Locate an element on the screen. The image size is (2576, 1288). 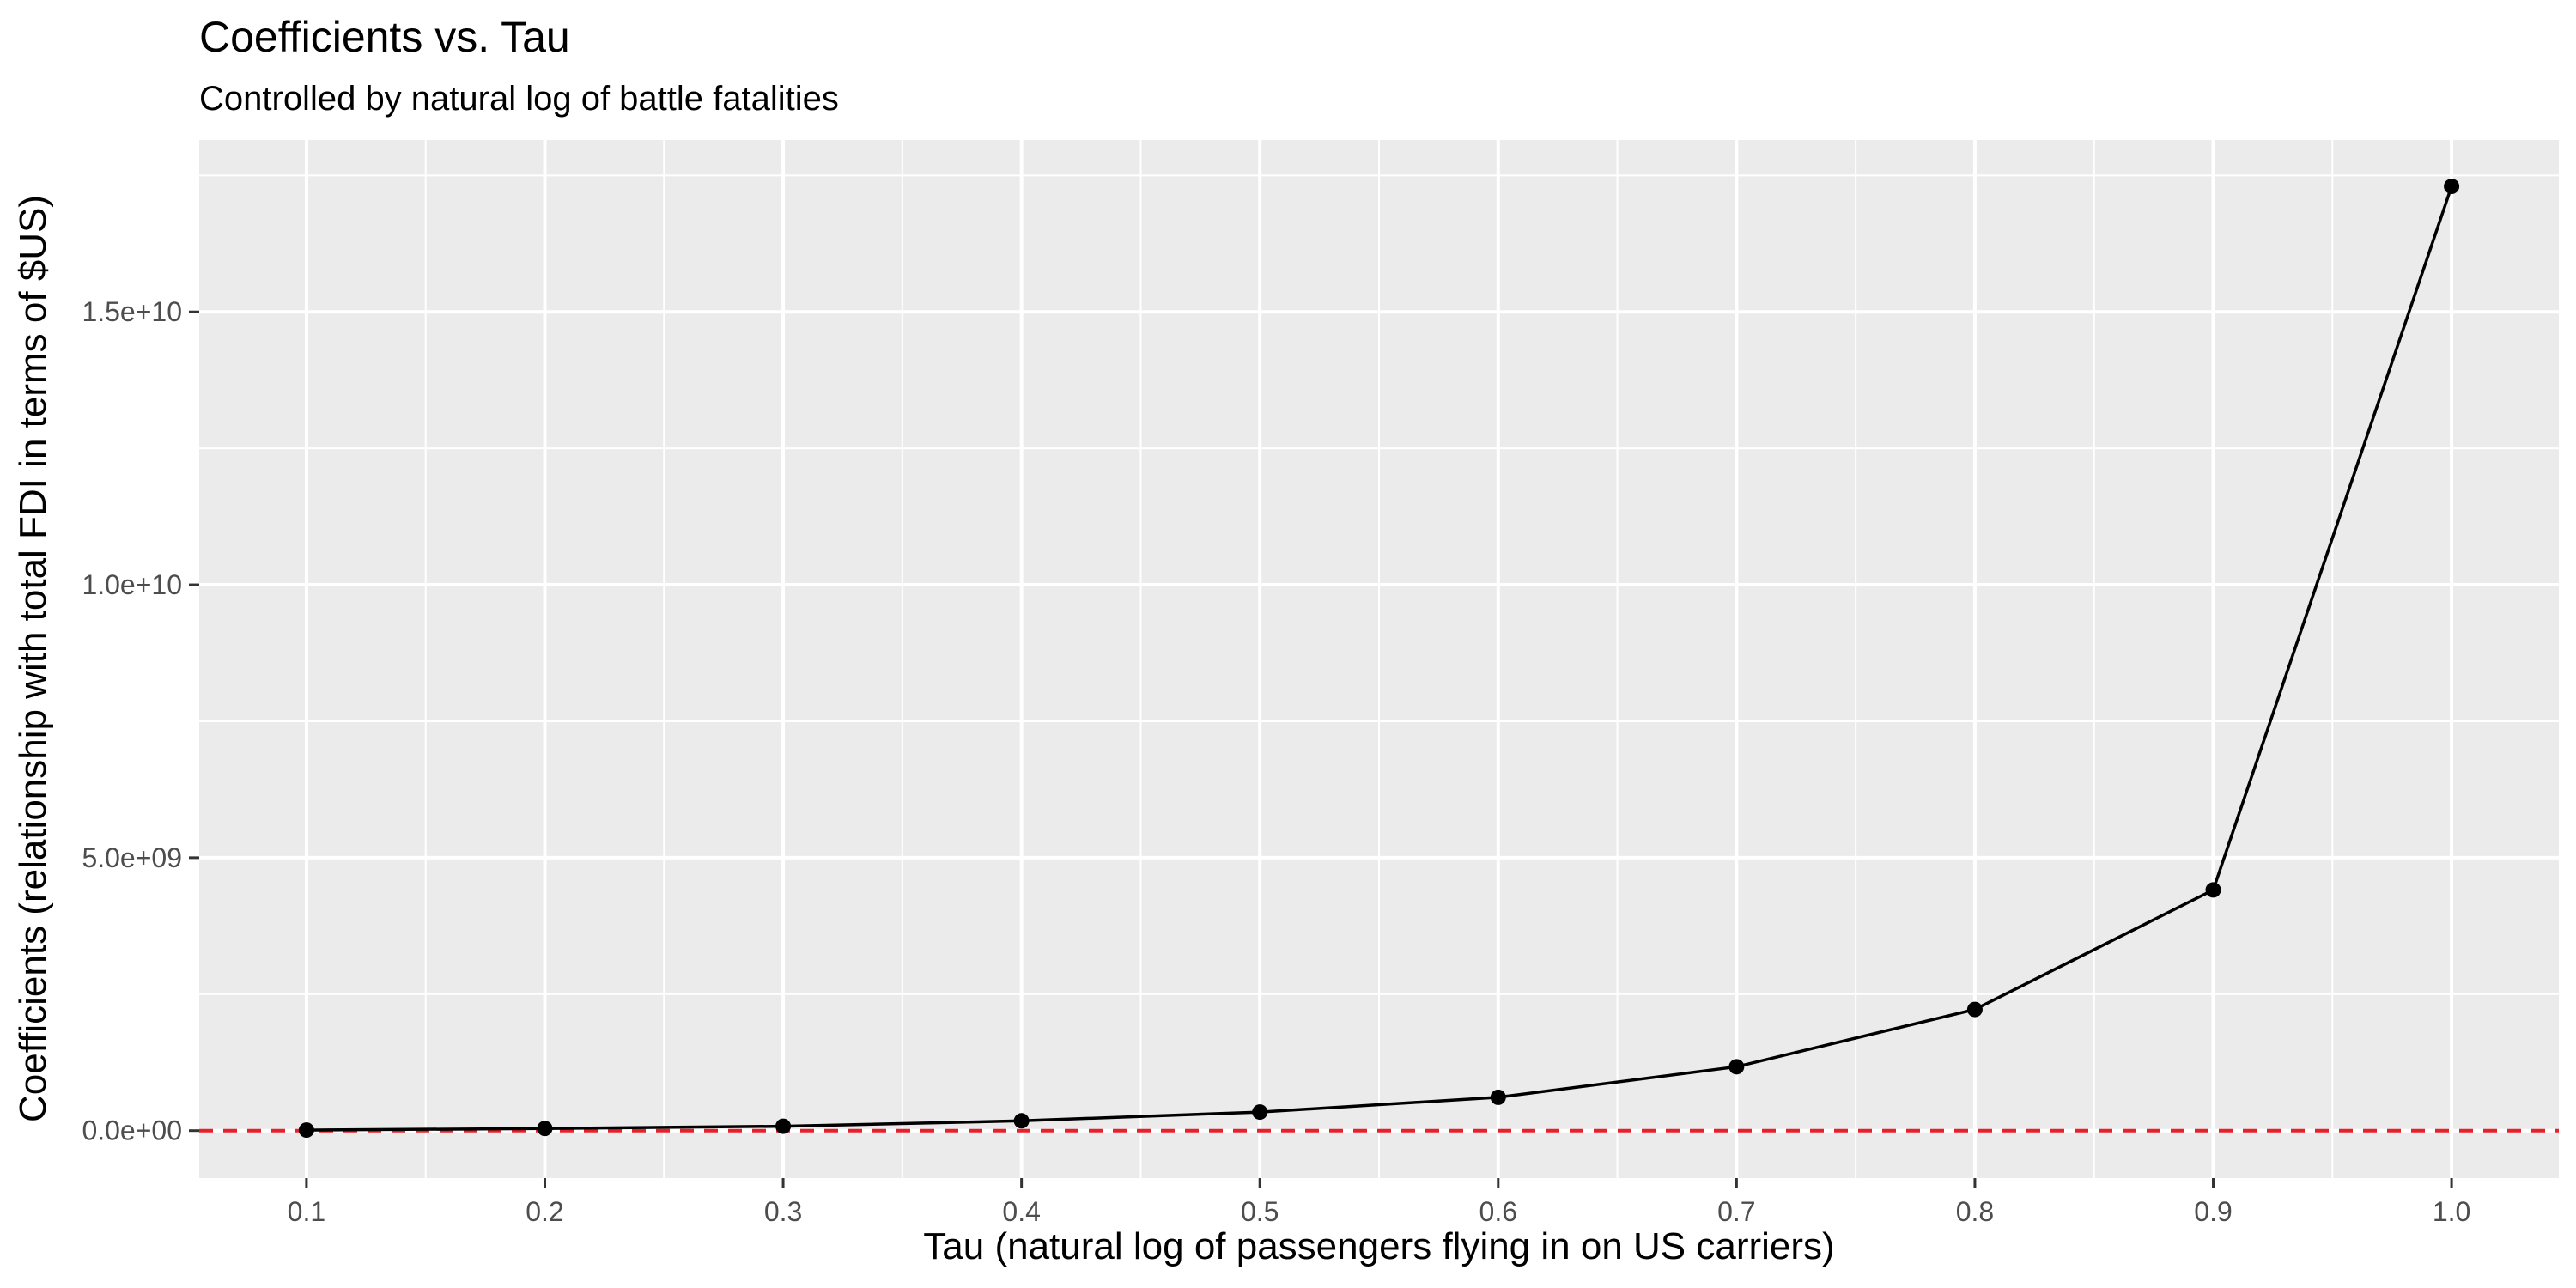
y-tick-label: 1.5e+10 is located at coordinates (132, 312).